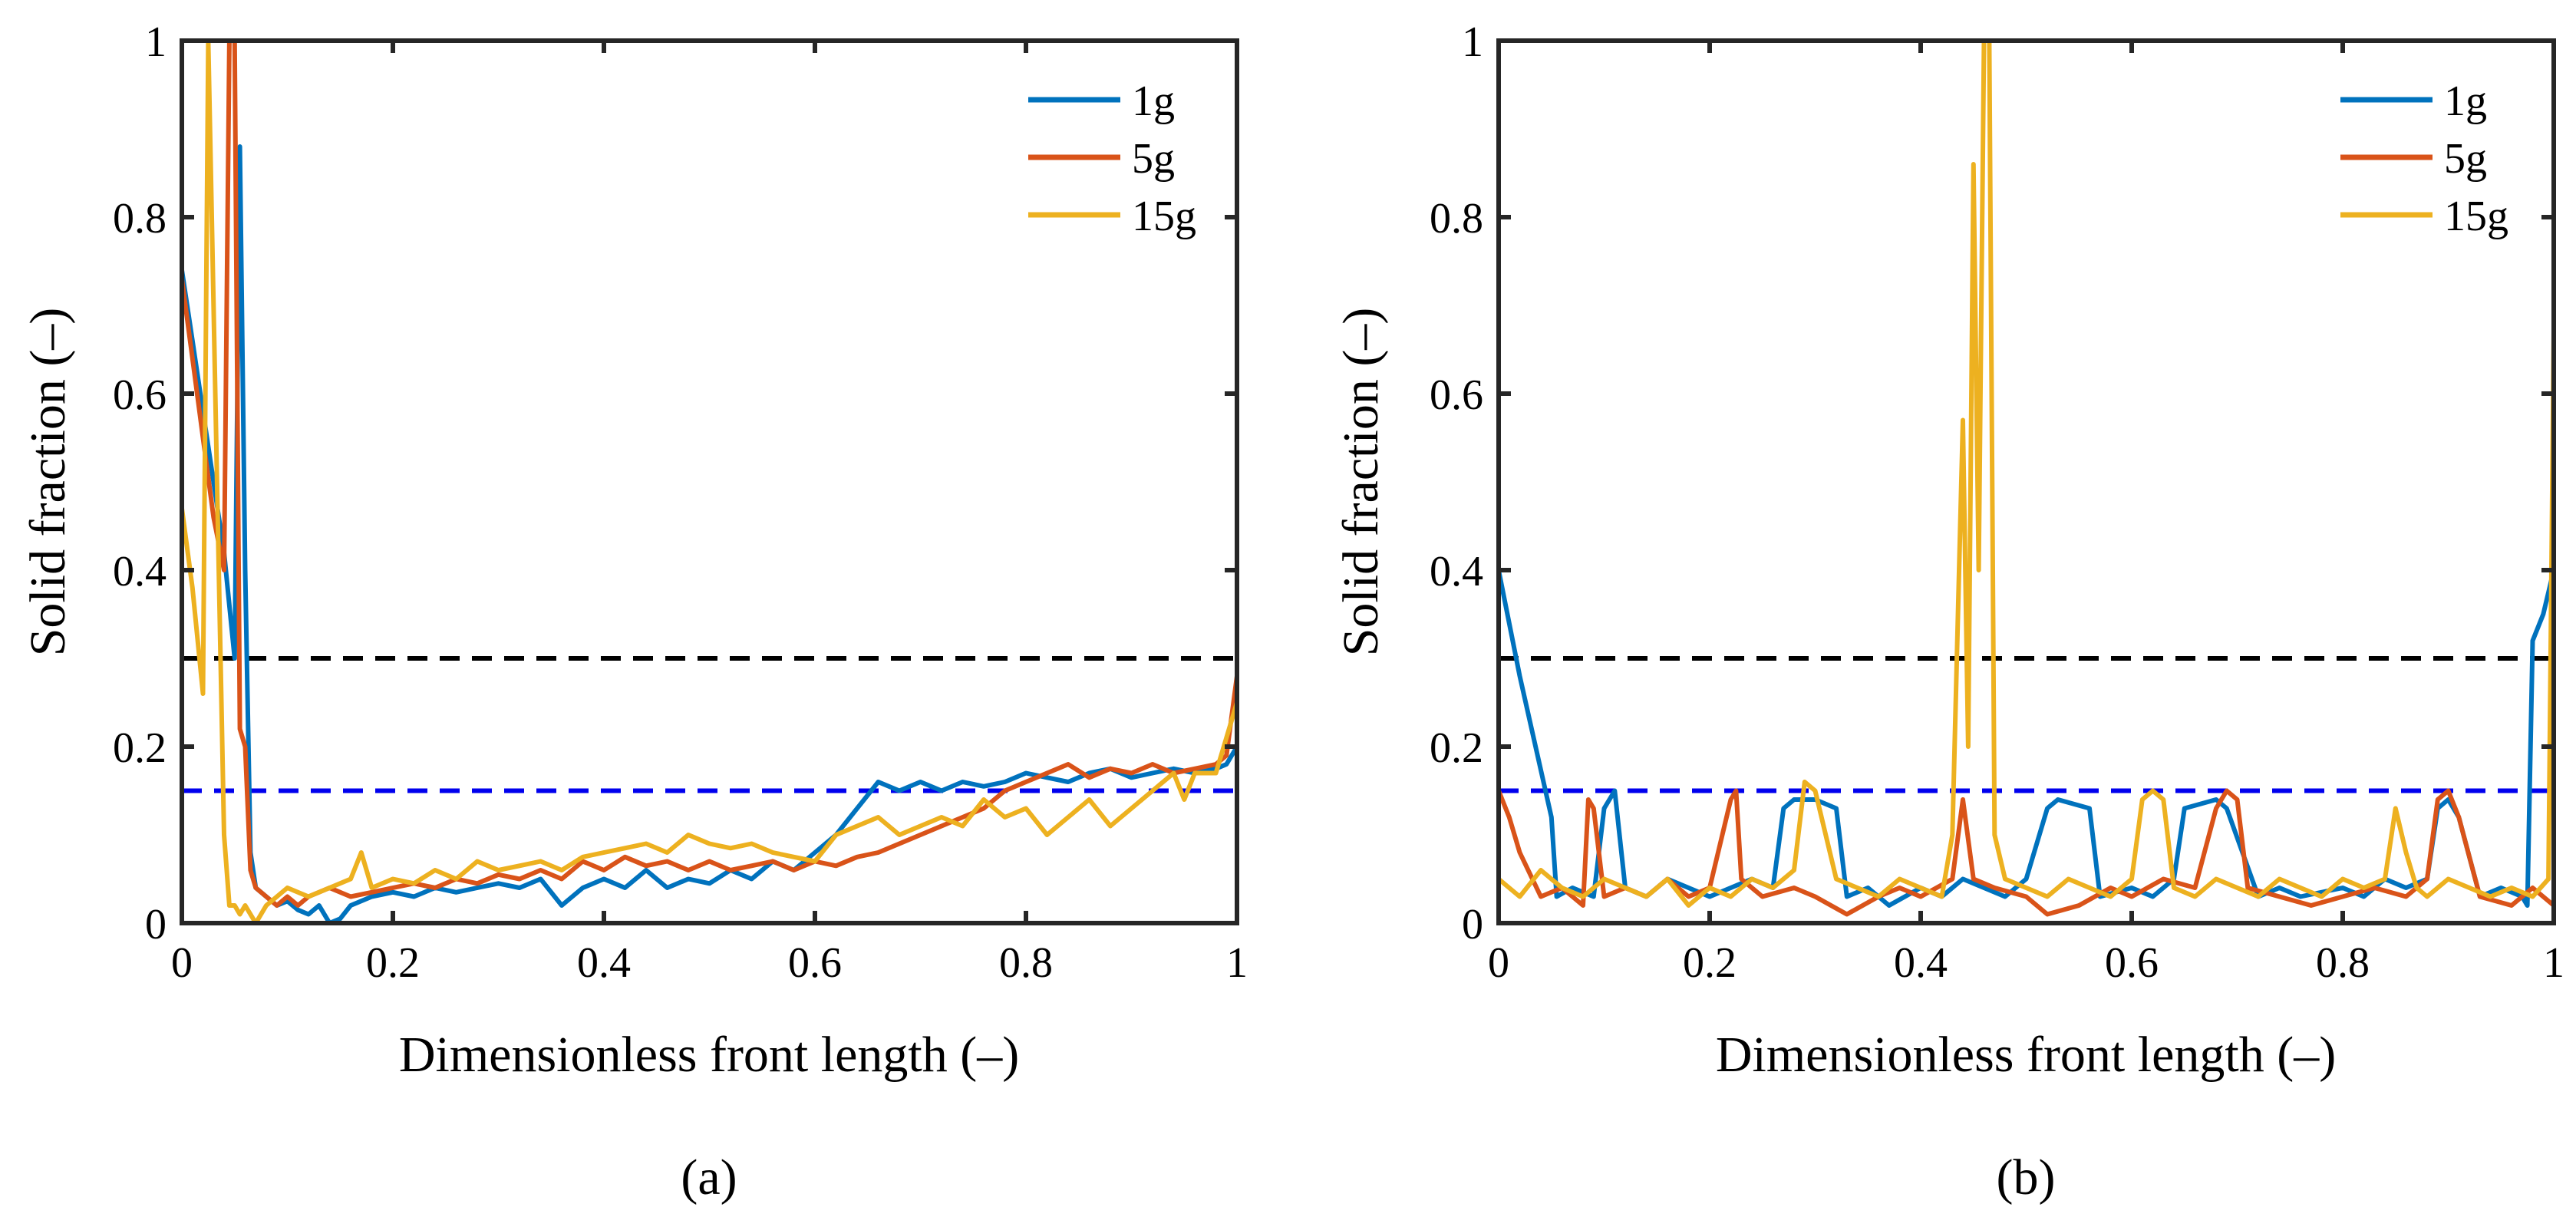  Describe the element at coordinates (2132, 963) in the screenshot. I see `x-tick-label-b-3: 0.6` at that location.